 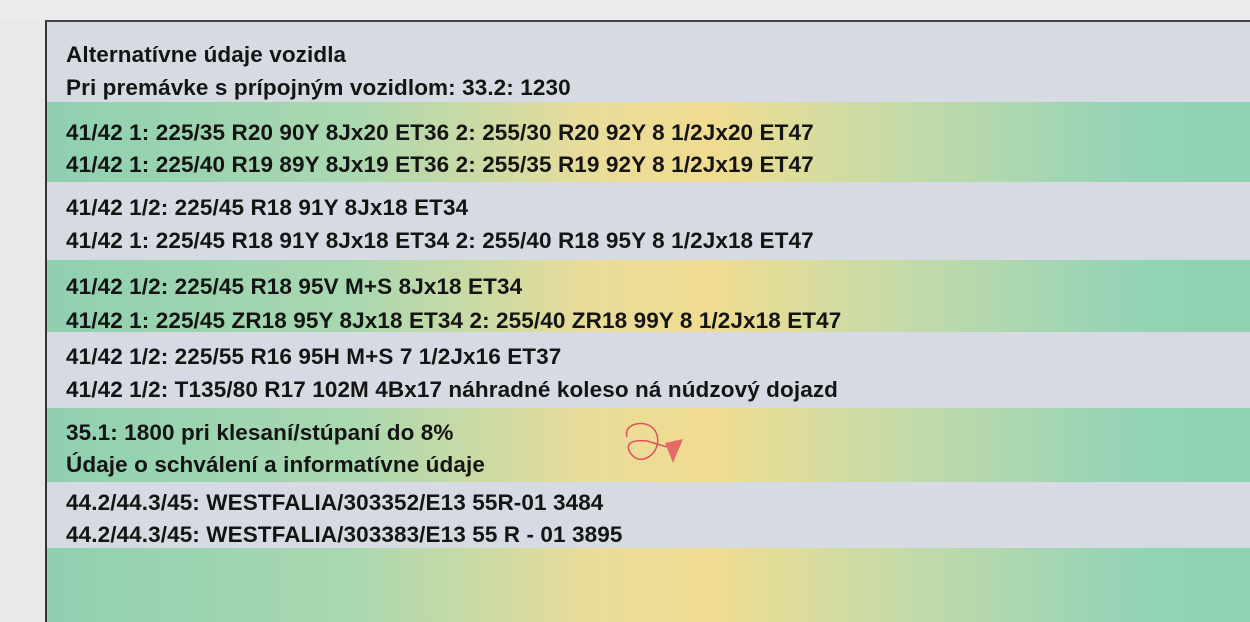 What do you see at coordinates (275, 464) in the screenshot?
I see `section-heading: Údaje o schválení a informatívne údaje` at bounding box center [275, 464].